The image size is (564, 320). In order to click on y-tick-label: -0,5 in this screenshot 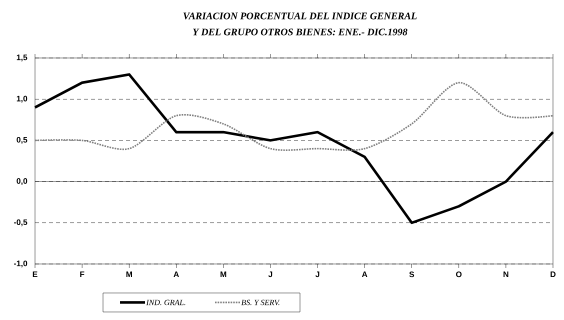, I will do `click(21, 222)`.